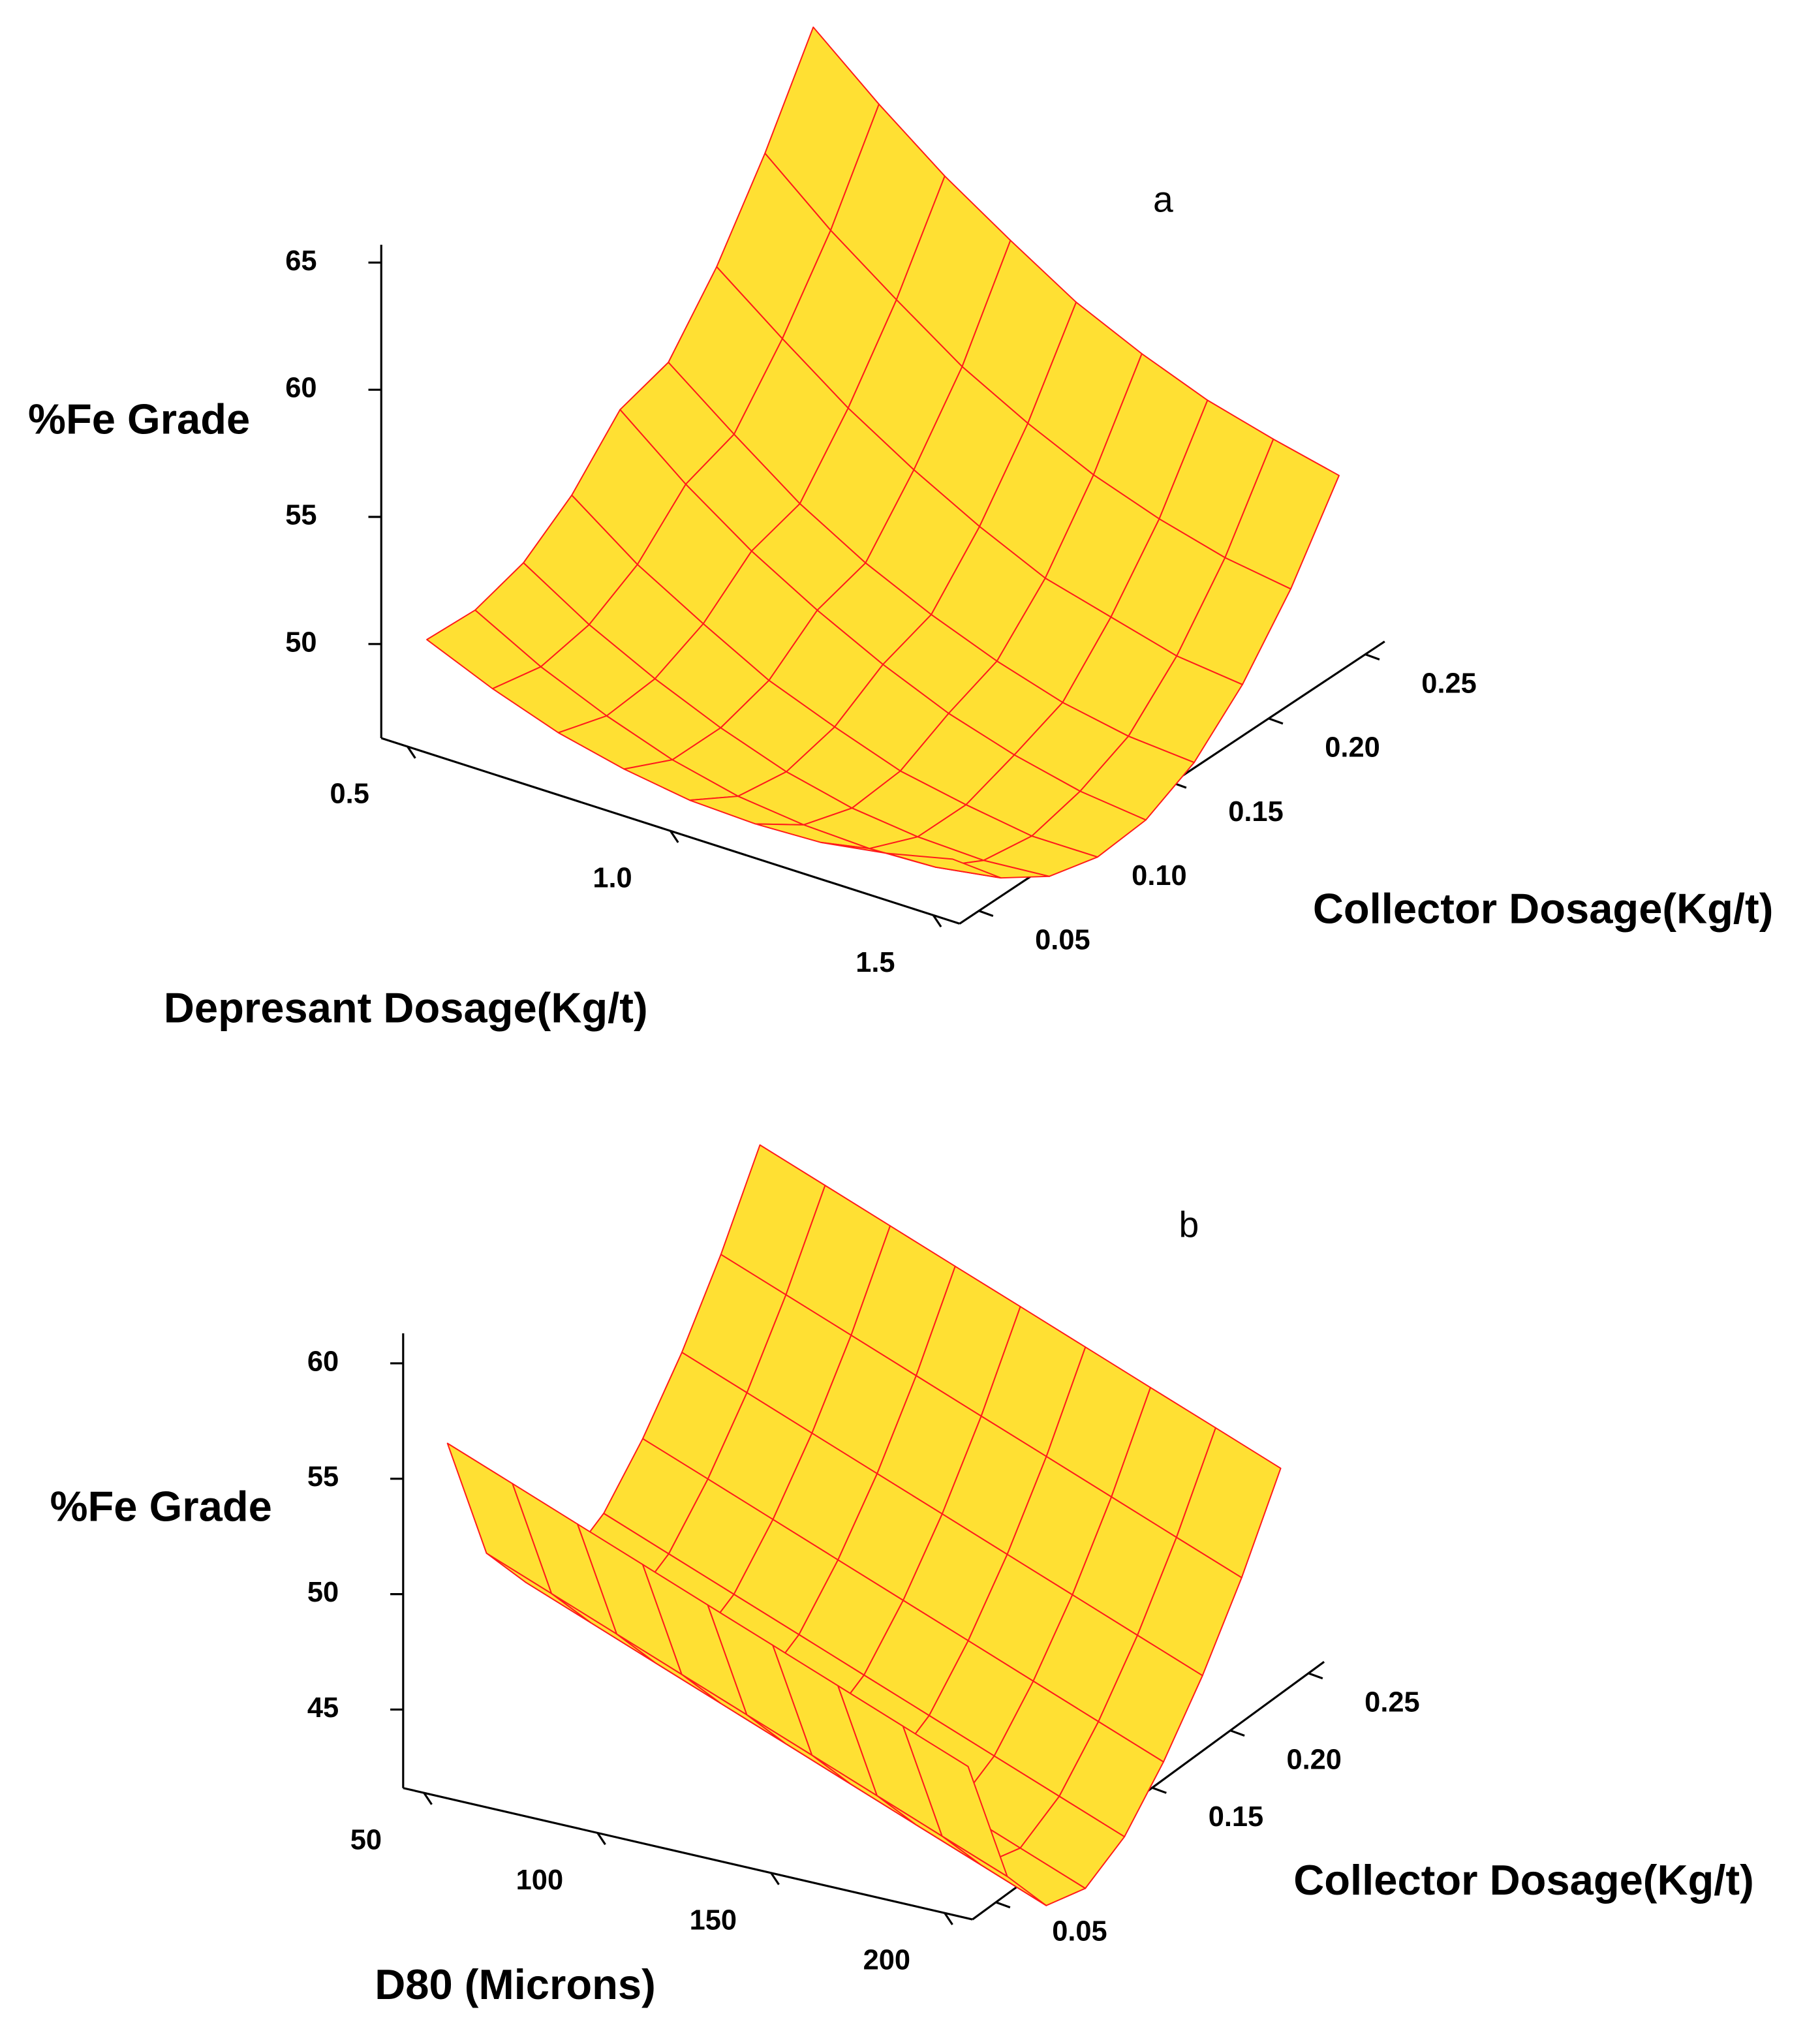 This screenshot has width=1820, height=2031. Describe the element at coordinates (516, 1984) in the screenshot. I see `x-axis-label: D80 (Microns)` at that location.